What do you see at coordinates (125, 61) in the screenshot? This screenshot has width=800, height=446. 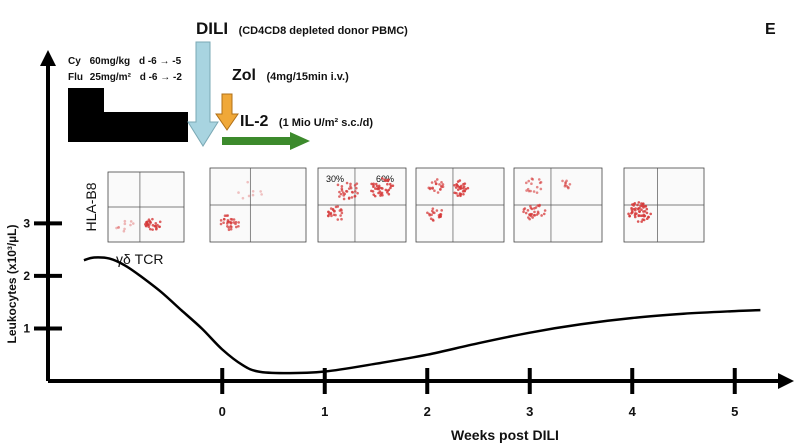 I see `regimen-cy: Cy 60mg/kg d -6 → -5` at bounding box center [125, 61].